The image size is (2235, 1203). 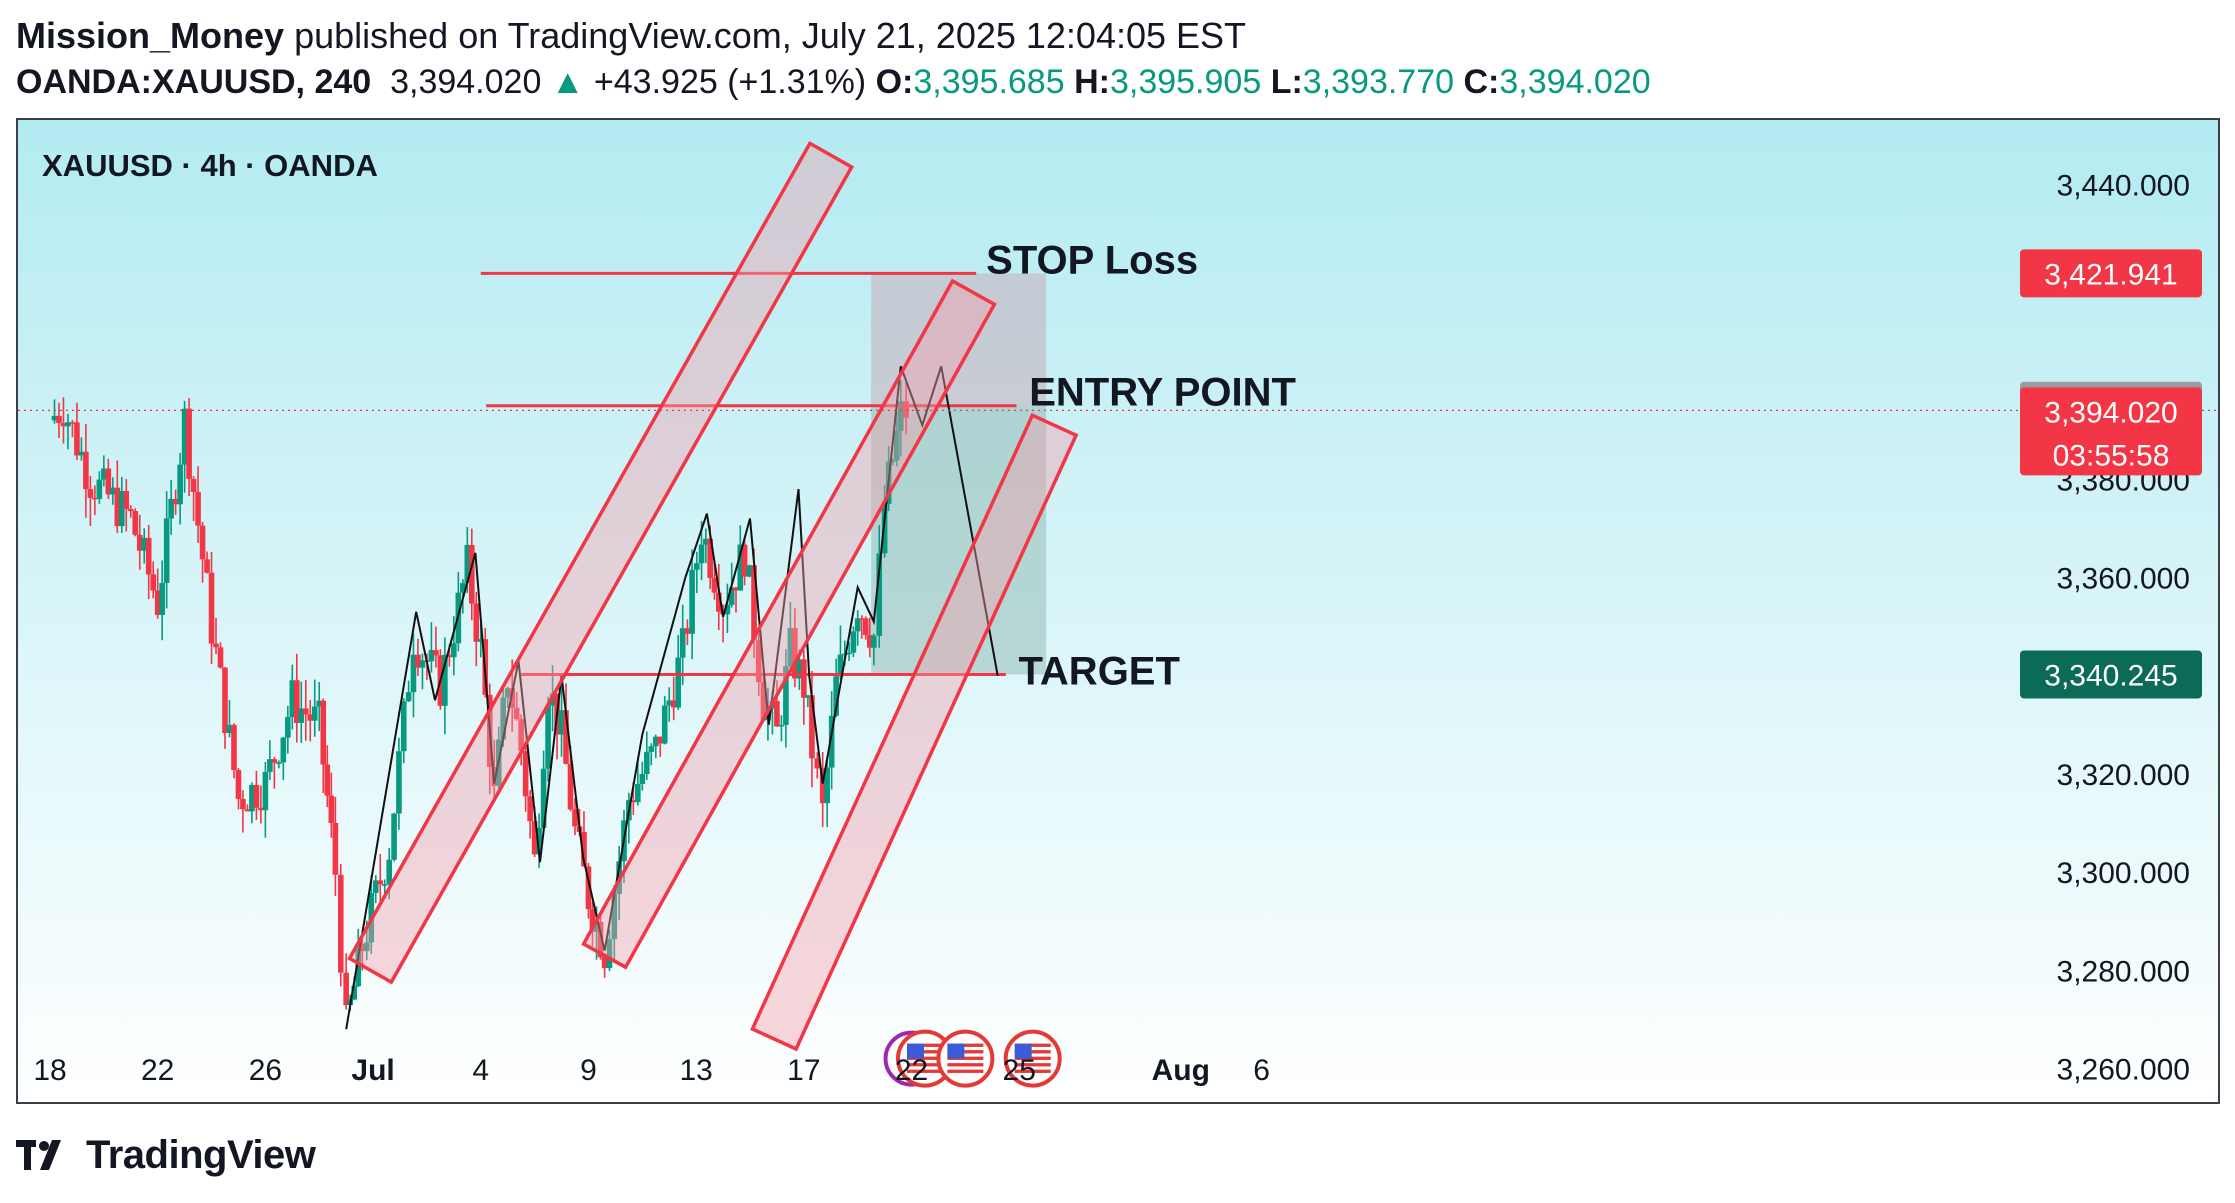 What do you see at coordinates (1181, 1070) in the screenshot?
I see `x-tick-label: Aug` at bounding box center [1181, 1070].